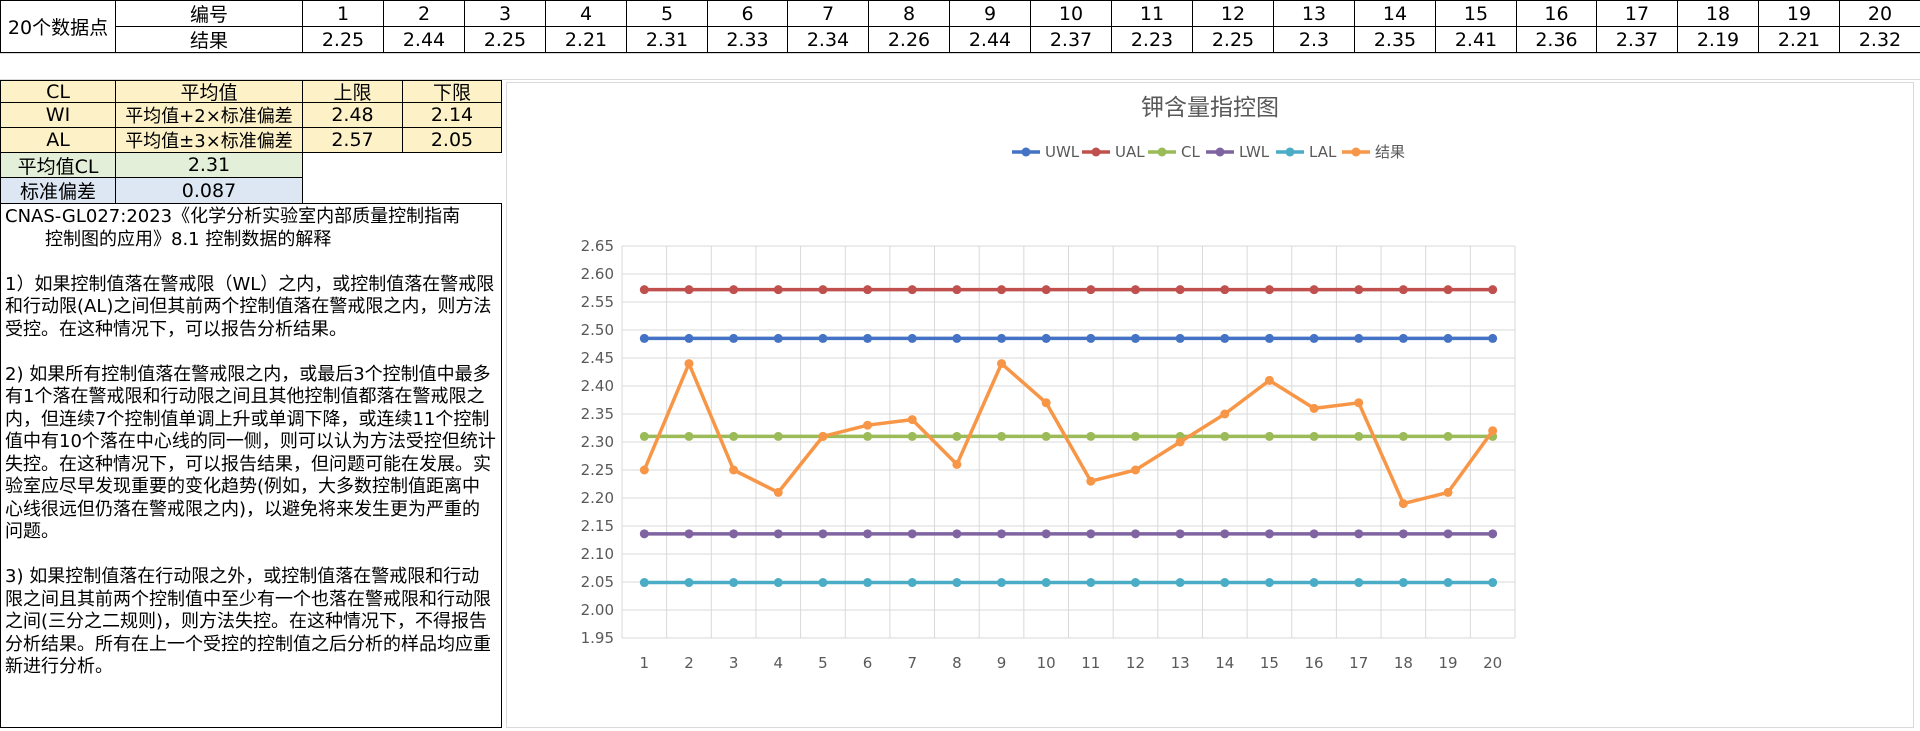 The height and width of the screenshot is (731, 1920). What do you see at coordinates (689, 663) in the screenshot?
I see `x-tick-label: 2` at bounding box center [689, 663].